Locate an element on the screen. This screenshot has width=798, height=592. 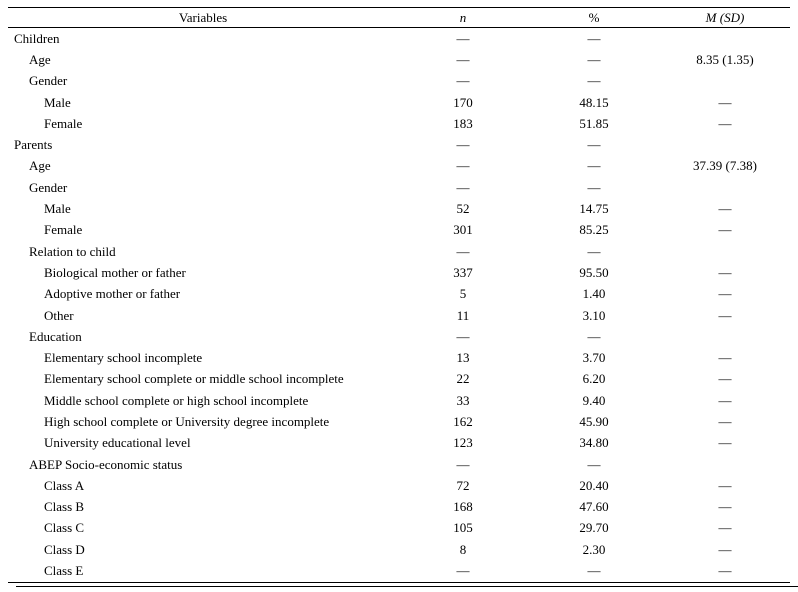
bottom-rule is located at coordinates (407, 586).